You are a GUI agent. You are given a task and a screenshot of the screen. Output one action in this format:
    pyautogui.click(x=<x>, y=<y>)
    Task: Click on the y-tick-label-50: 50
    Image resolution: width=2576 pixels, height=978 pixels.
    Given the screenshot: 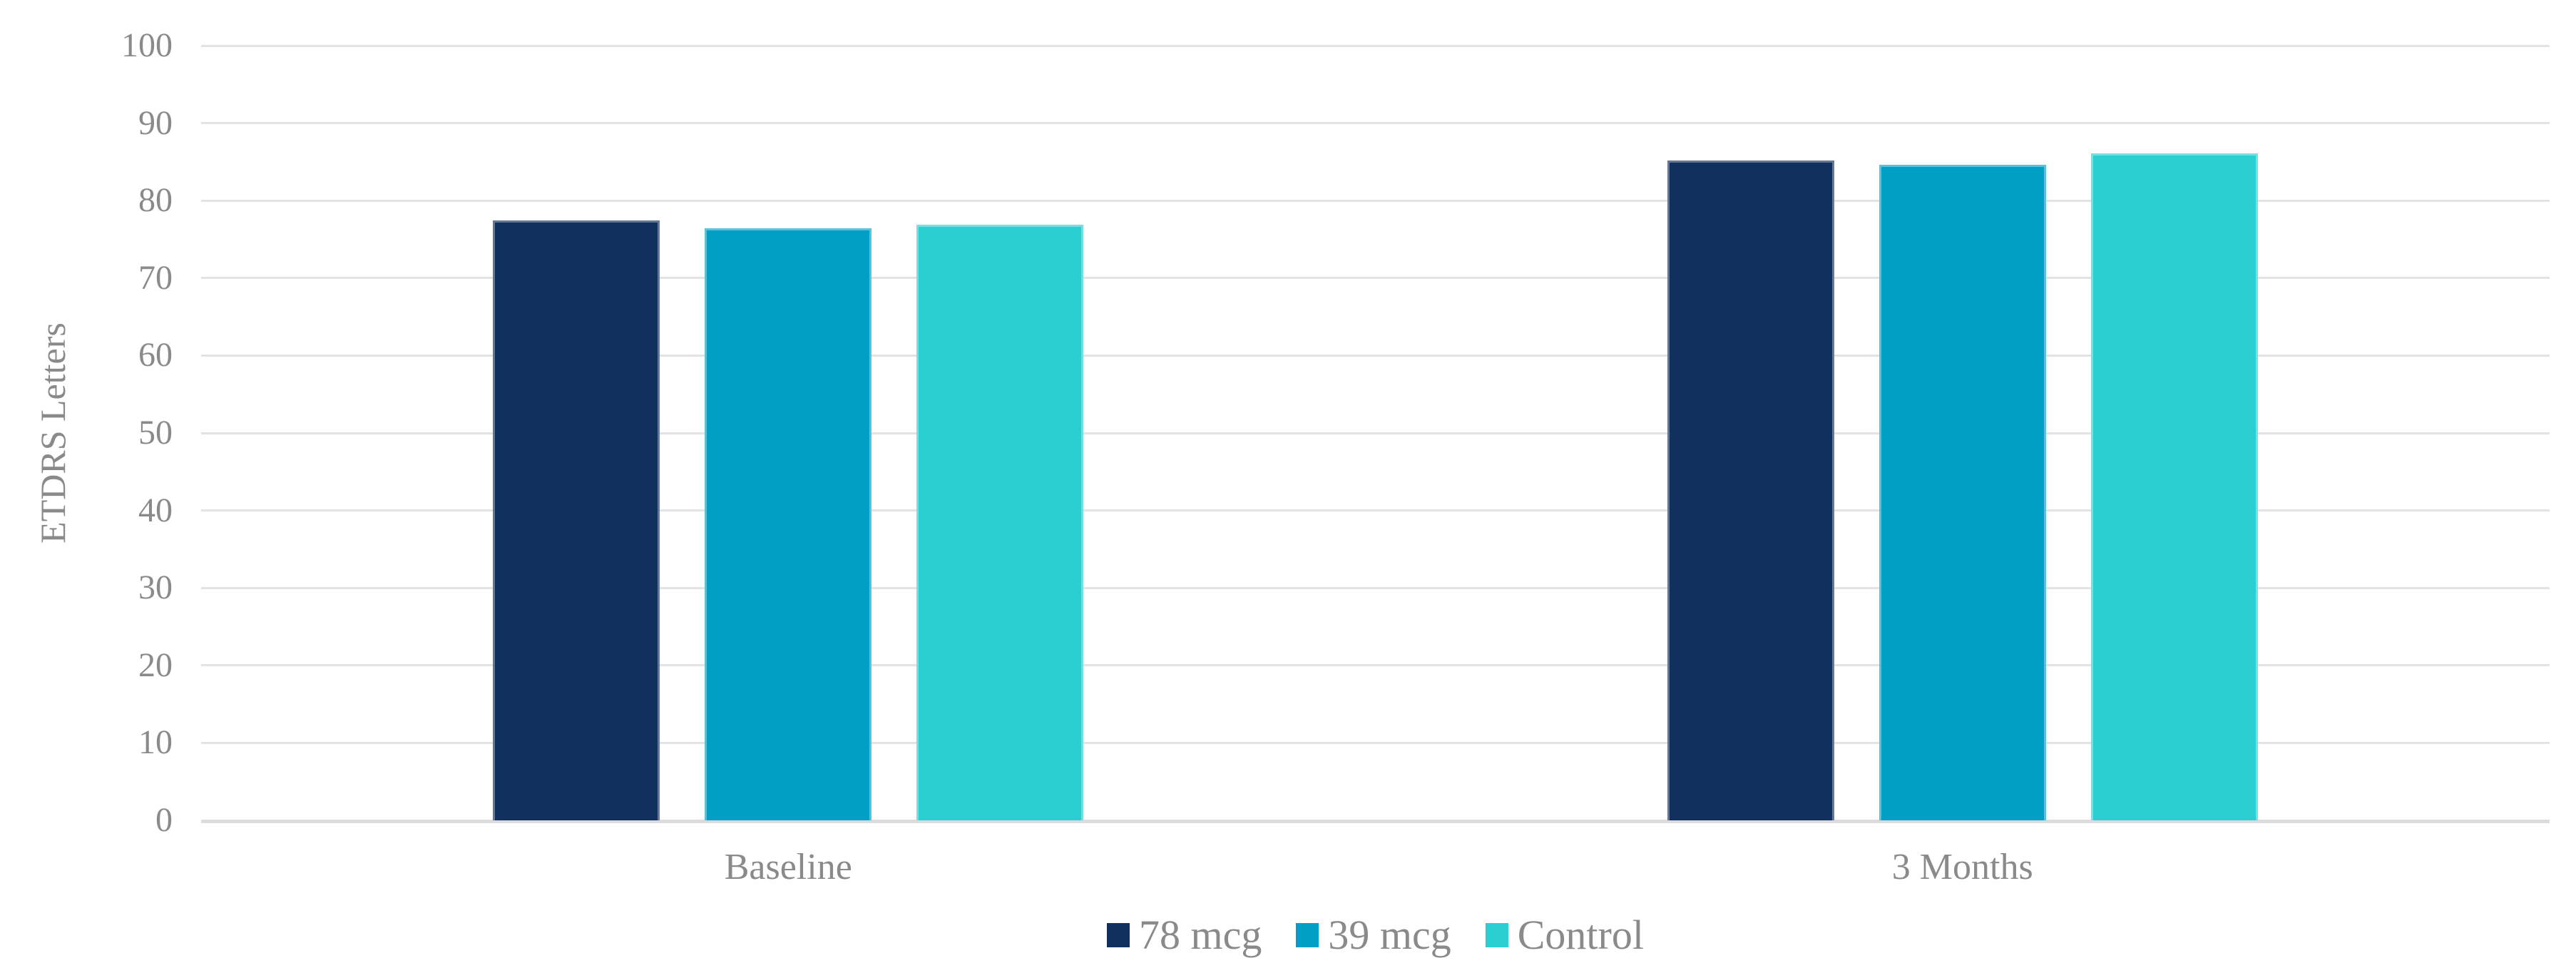 What is the action you would take?
    pyautogui.click(x=155, y=433)
    